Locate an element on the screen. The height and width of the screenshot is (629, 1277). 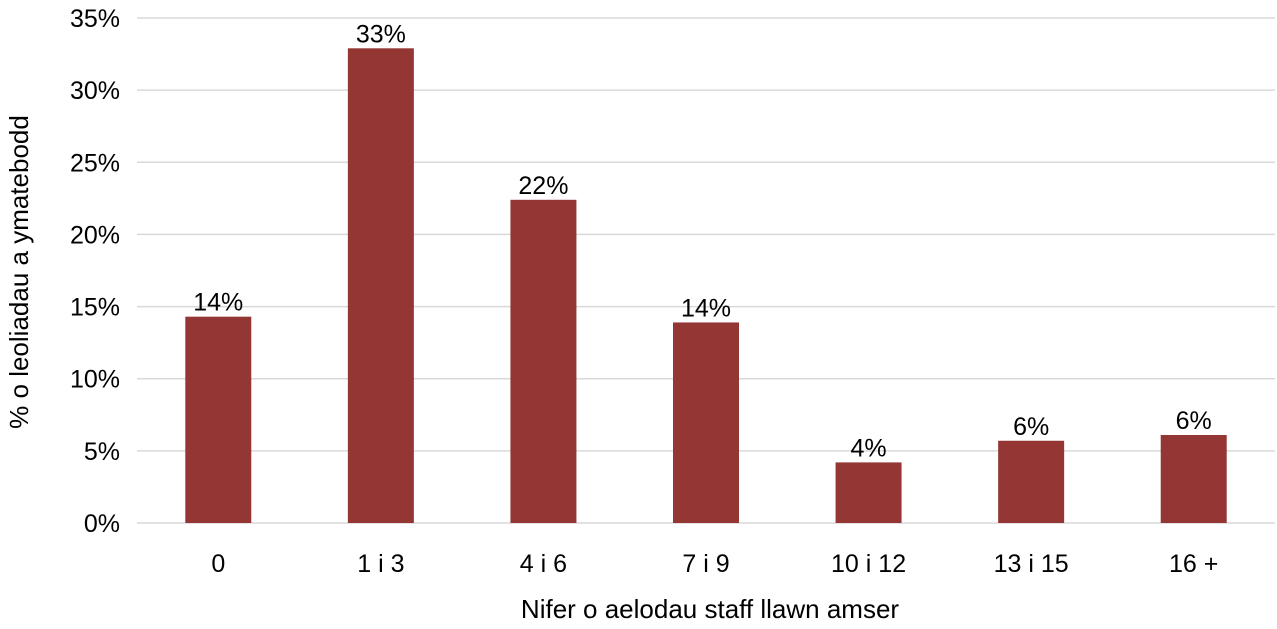
x-axis-ticks: 0 1 i 3 4 i 6 7 i 9 10 i 12 13 i 15 16 + is located at coordinates (714, 564).